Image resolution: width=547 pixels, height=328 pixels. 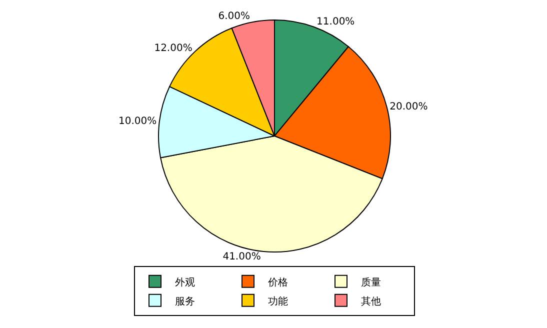 What do you see at coordinates (409, 106) in the screenshot?
I see `data-label: 20.00%` at bounding box center [409, 106].